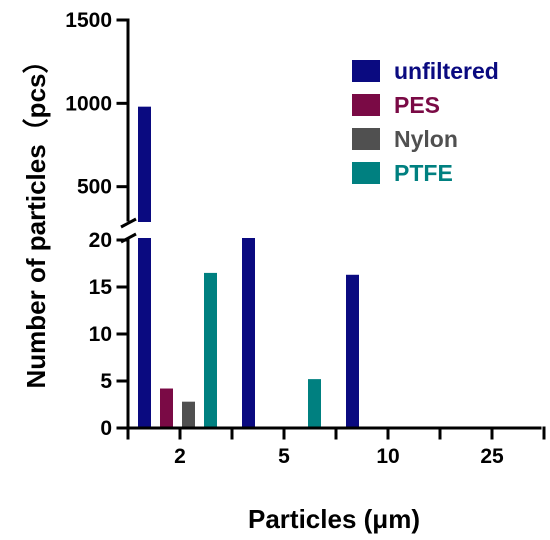 The height and width of the screenshot is (540, 550). Describe the element at coordinates (106, 381) in the screenshot. I see `y-tick-label: 5` at that location.